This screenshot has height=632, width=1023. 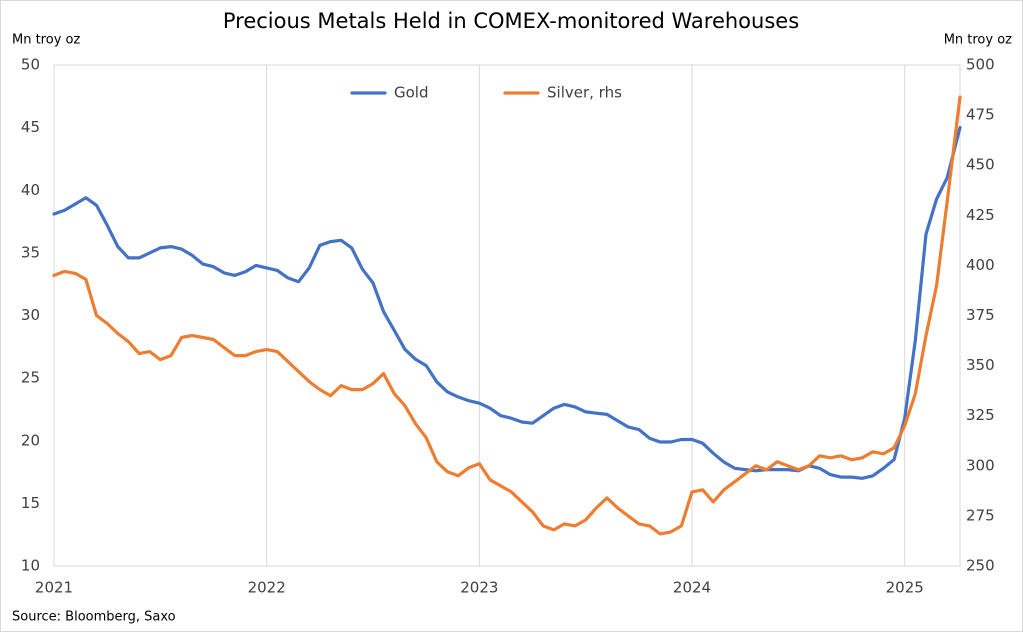 What do you see at coordinates (980, 365) in the screenshot?
I see `y2-tick-label: 350` at bounding box center [980, 365].